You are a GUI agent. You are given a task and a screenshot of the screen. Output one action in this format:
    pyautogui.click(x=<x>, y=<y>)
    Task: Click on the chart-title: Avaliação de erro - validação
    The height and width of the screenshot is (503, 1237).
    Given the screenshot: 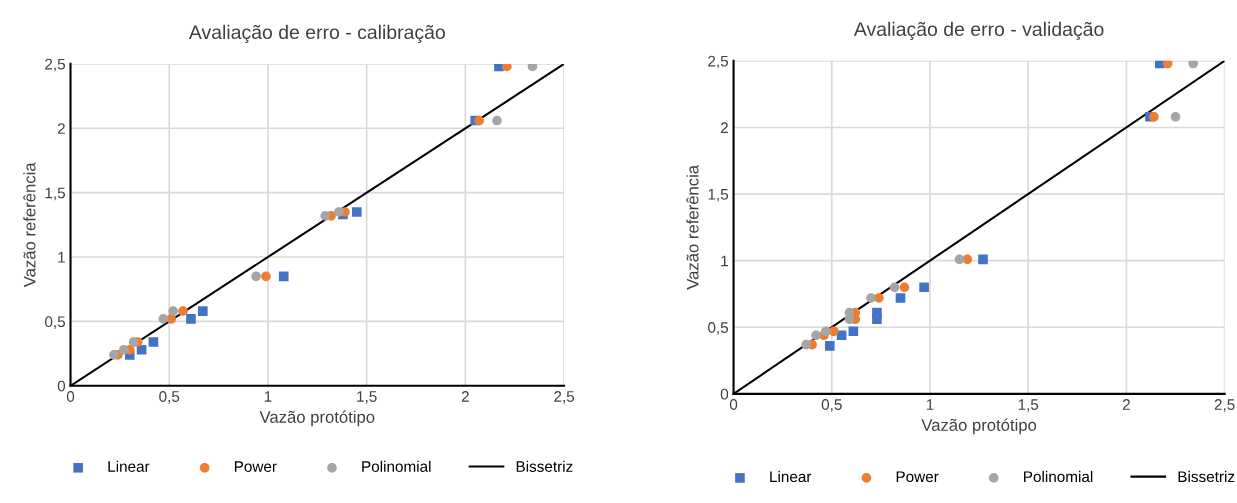 What is the action you would take?
    pyautogui.click(x=978, y=30)
    